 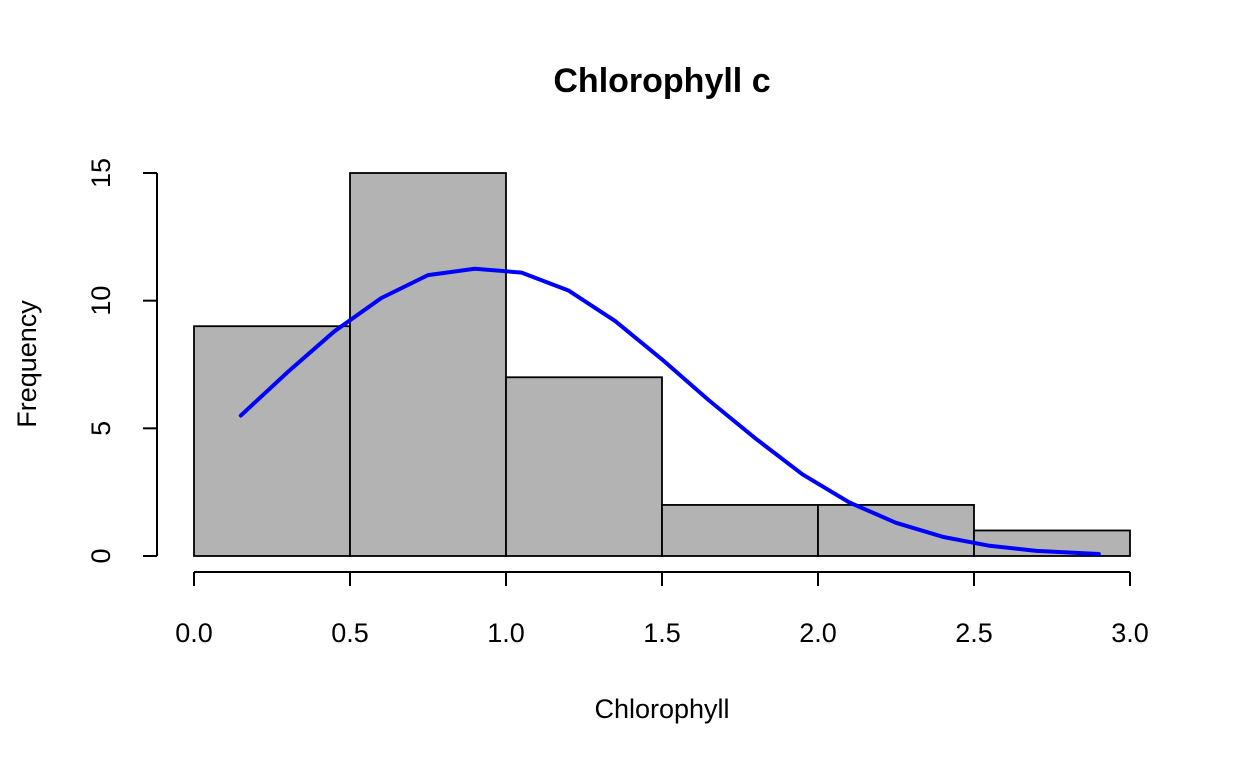 I want to click on x-tick-label: 2.5, so click(x=974, y=633).